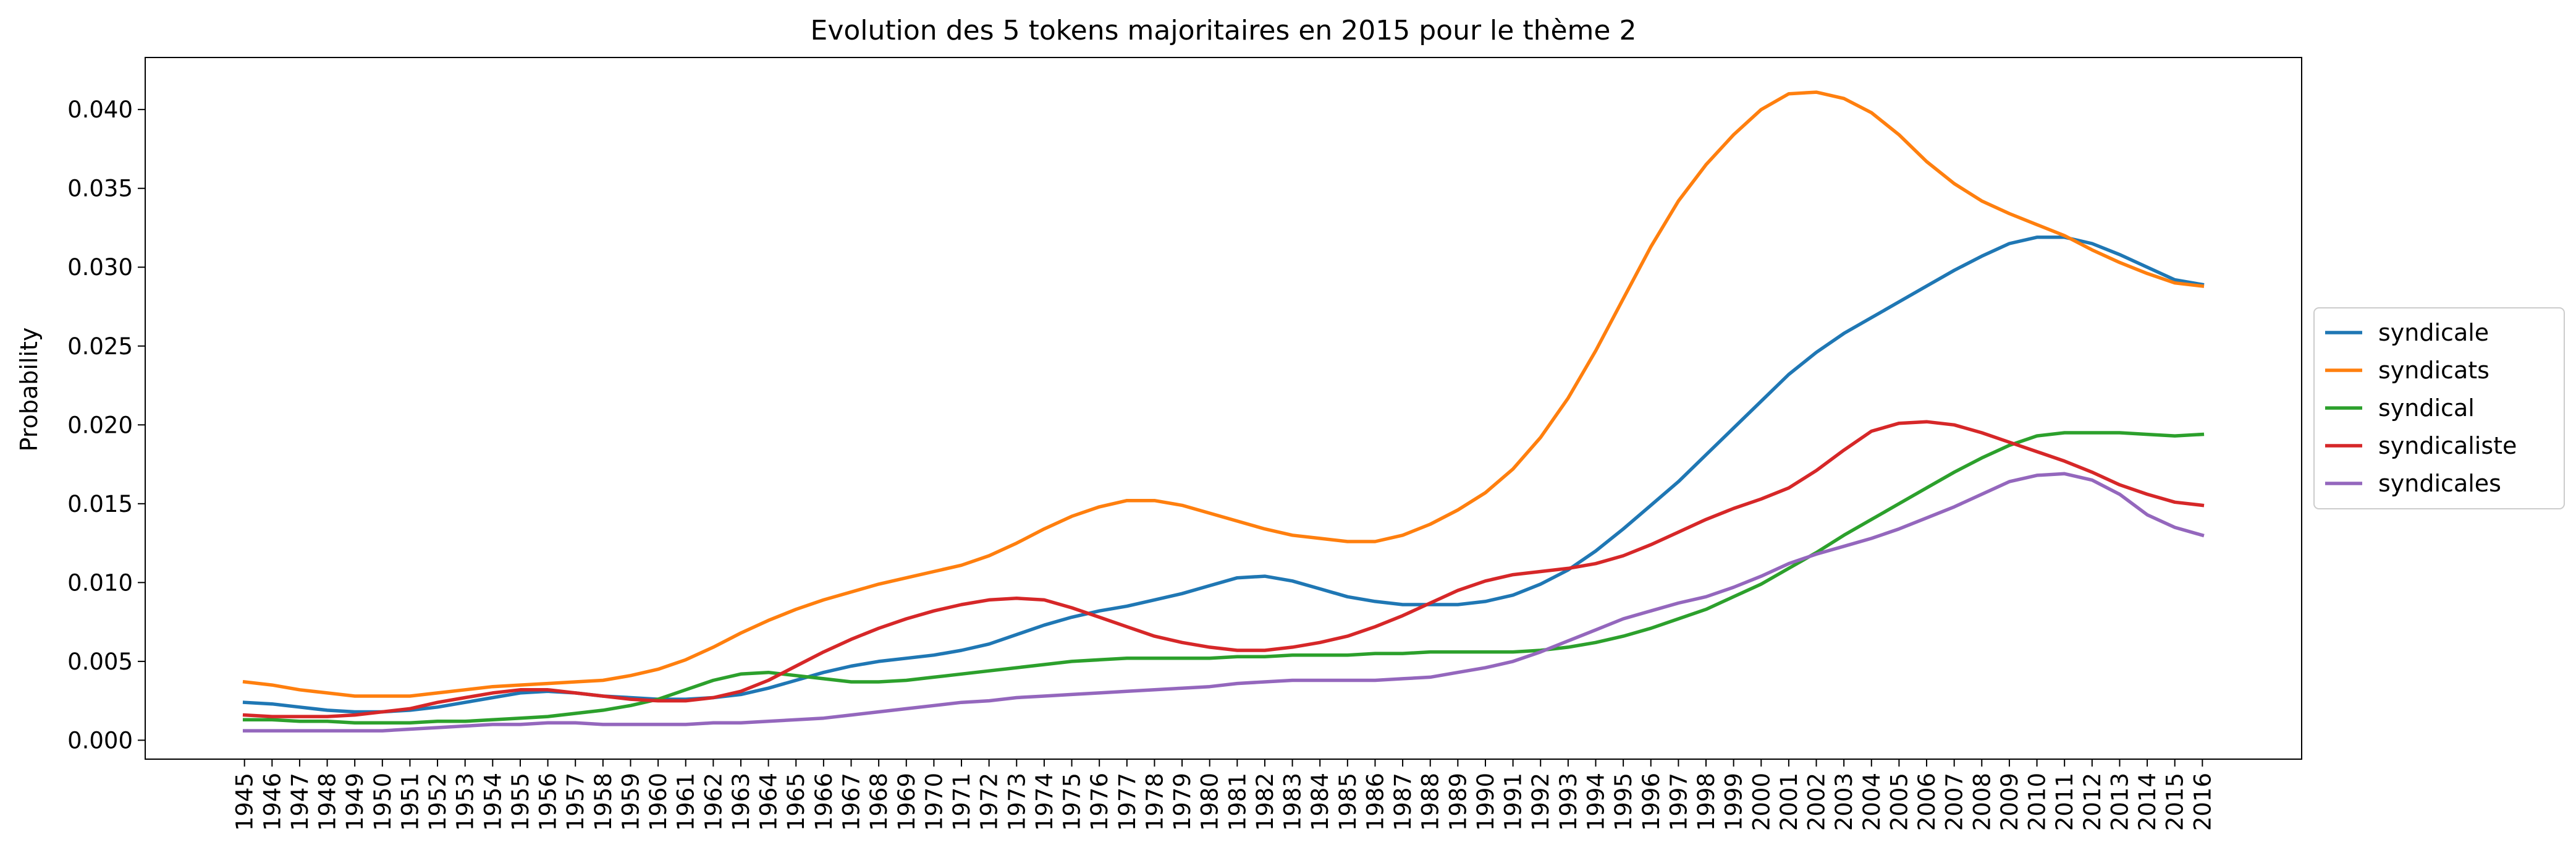 Image resolution: width=2576 pixels, height=863 pixels. I want to click on y-tick-label: 0.015, so click(100, 504).